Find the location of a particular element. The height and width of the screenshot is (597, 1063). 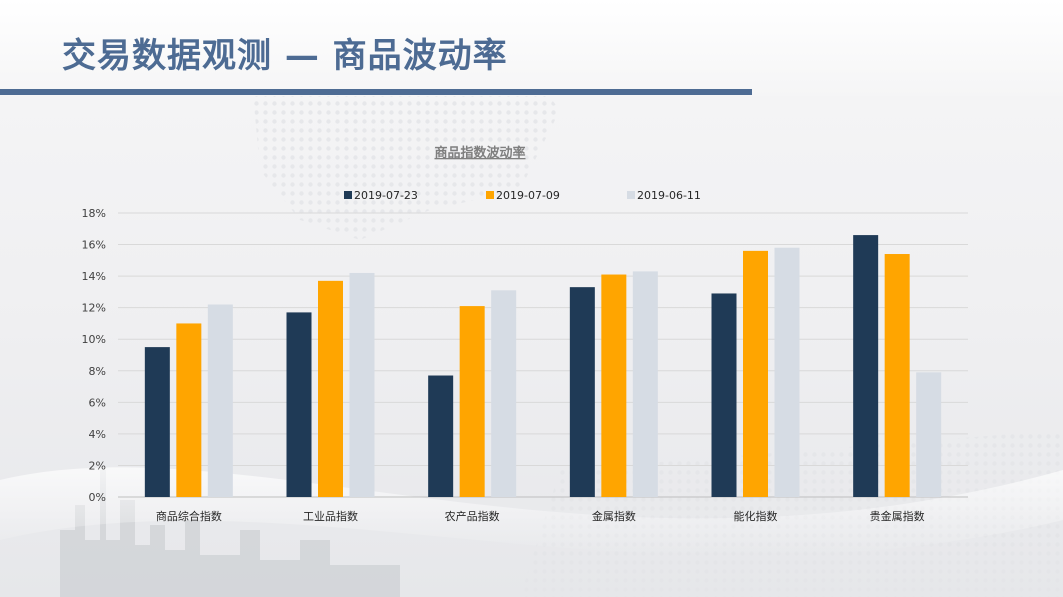

x-axis: 商品综合指数 工业品指数 农产品指数 金属指数 能化指数 贵金属指数 is located at coordinates (540, 516).